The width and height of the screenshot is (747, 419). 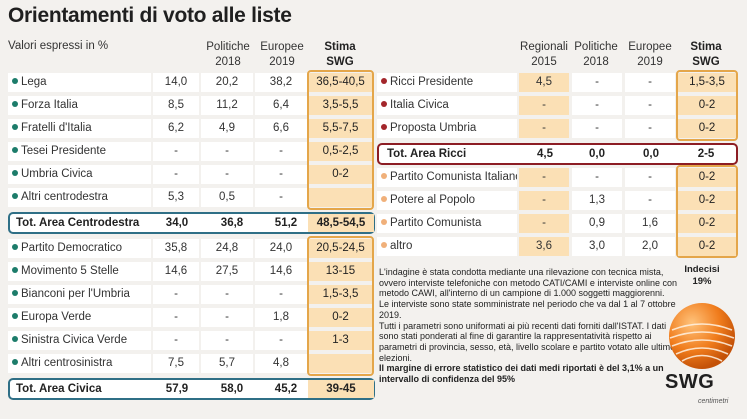 What do you see at coordinates (191, 389) in the screenshot?
I see `total-civica: Tot. Area Civica 57,9 58,0 45,2 39-45` at bounding box center [191, 389].